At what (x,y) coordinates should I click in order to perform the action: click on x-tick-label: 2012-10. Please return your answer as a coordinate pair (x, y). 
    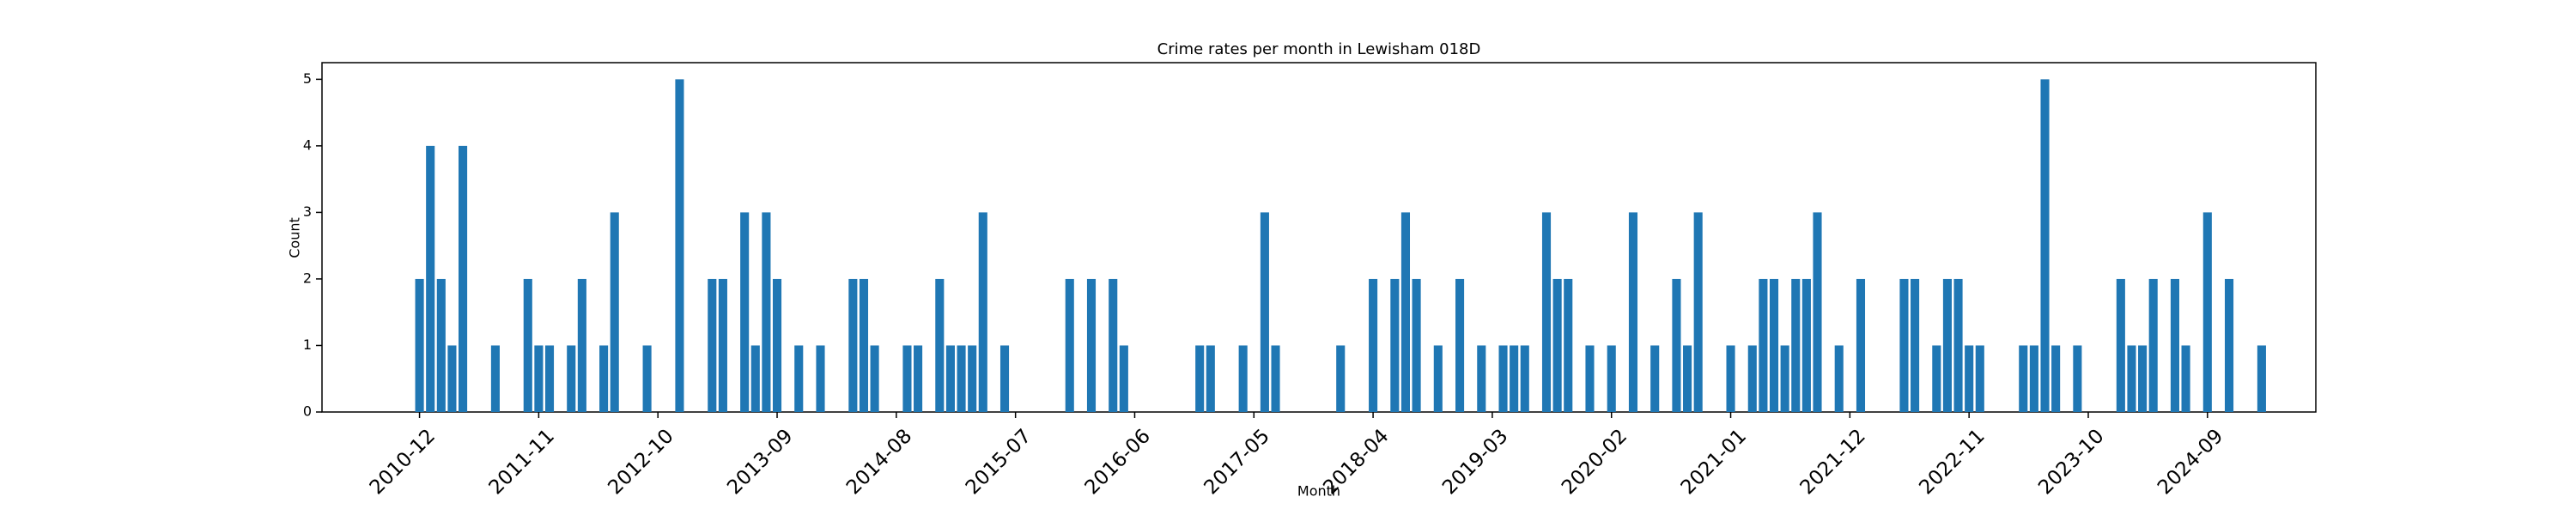
    Looking at the image, I should click on (640, 462).